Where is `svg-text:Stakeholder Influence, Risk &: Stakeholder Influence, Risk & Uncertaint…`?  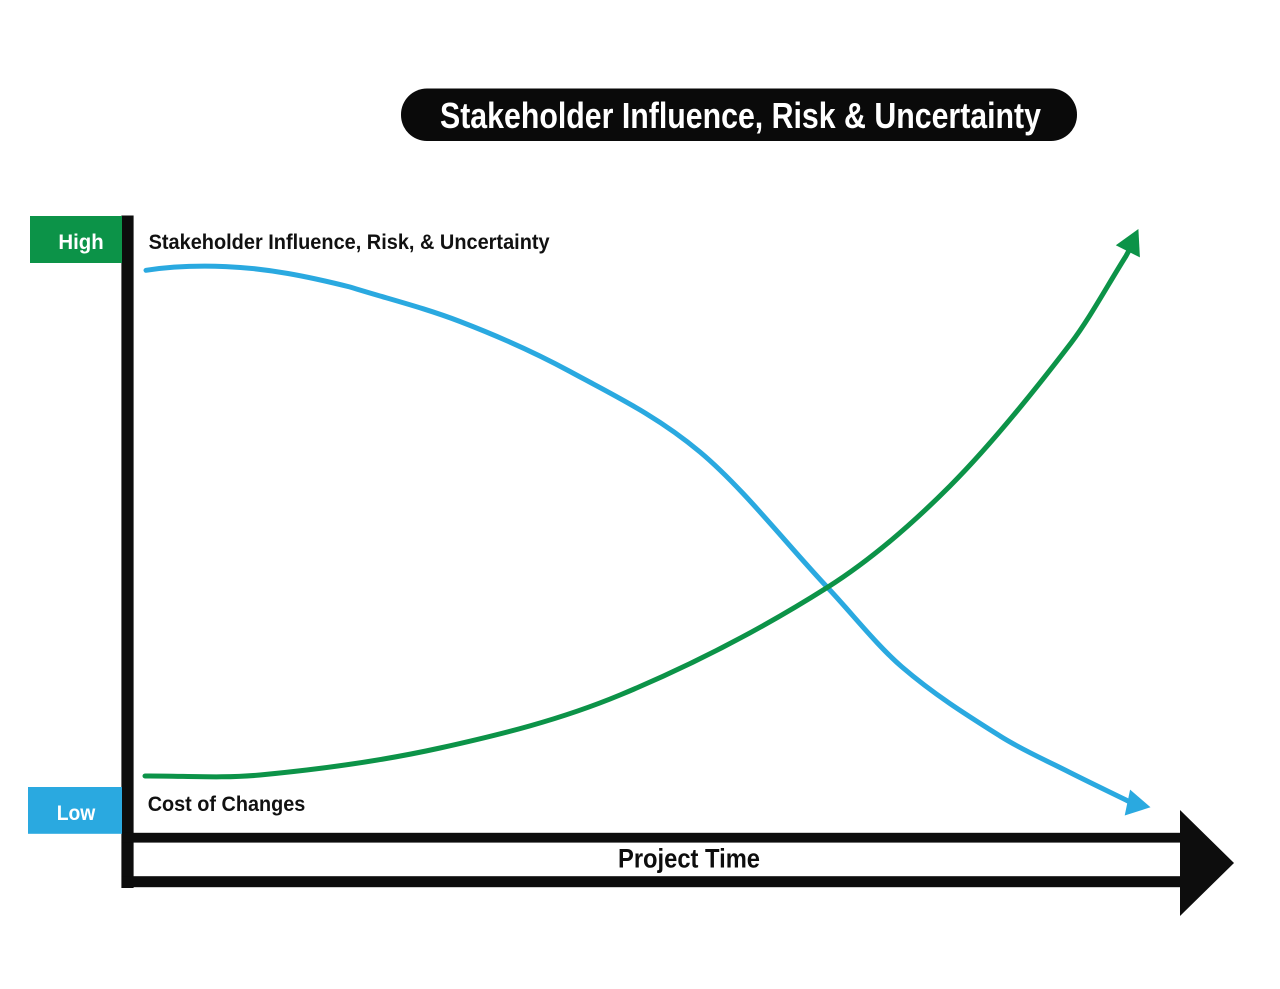 svg-text:Stakeholder Influence, Risk &: Stakeholder Influence, Risk & Uncertaint… is located at coordinates (740, 115).